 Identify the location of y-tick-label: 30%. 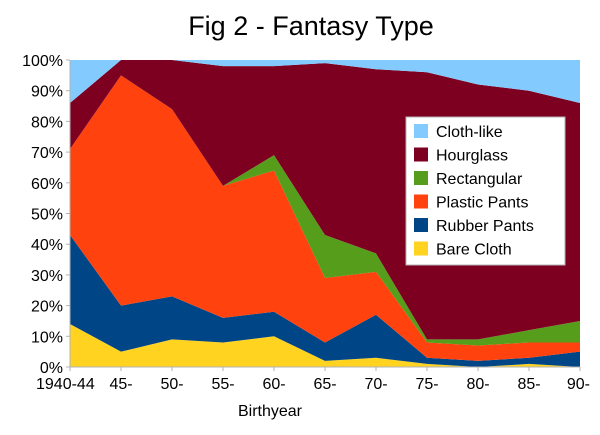
(47, 276).